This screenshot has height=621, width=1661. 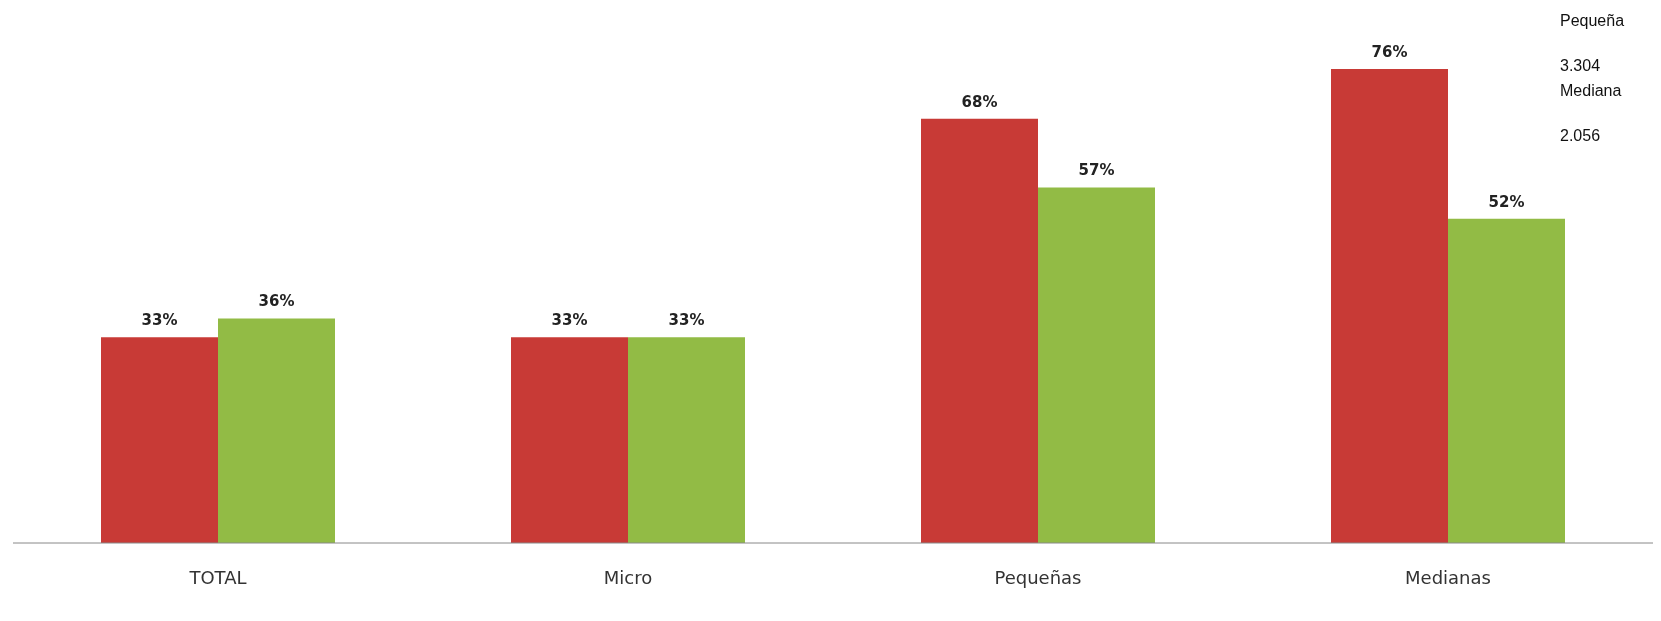 I want to click on data-label: 36%, so click(x=276, y=301).